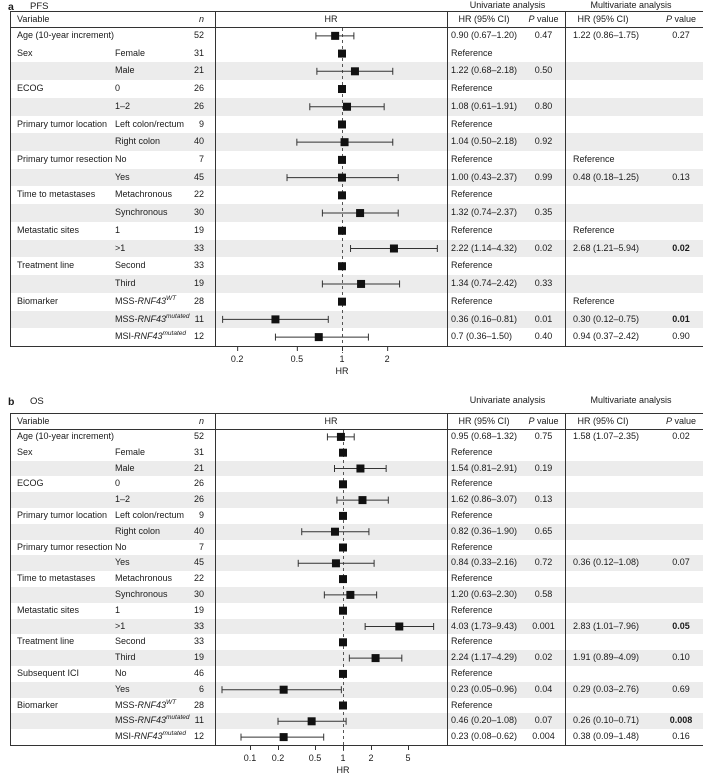 Image resolution: width=703 pixels, height=775 pixels. I want to click on axis-tick-label: 5, so click(407, 758).